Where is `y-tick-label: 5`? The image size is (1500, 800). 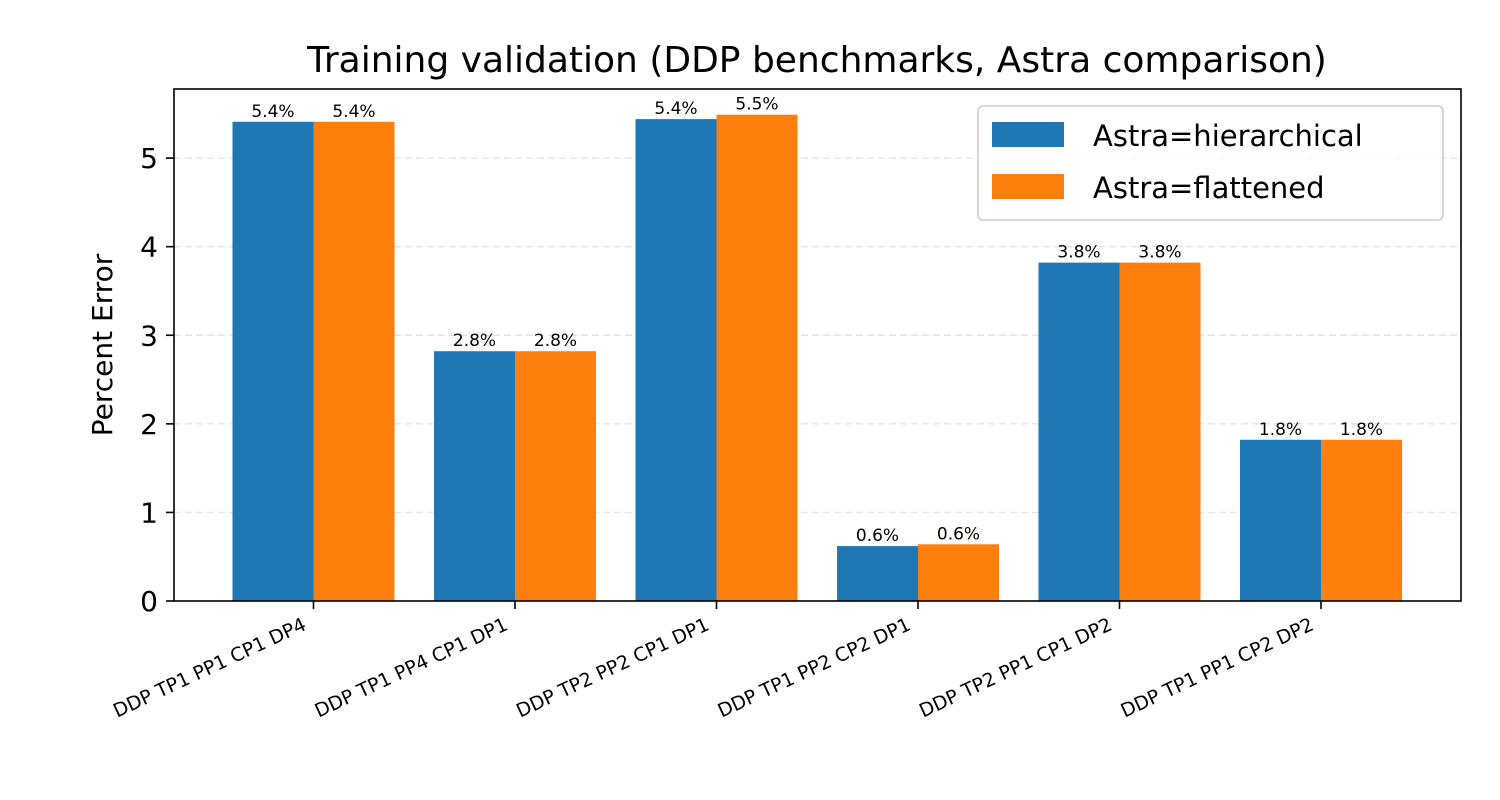 y-tick-label: 5 is located at coordinates (149, 158).